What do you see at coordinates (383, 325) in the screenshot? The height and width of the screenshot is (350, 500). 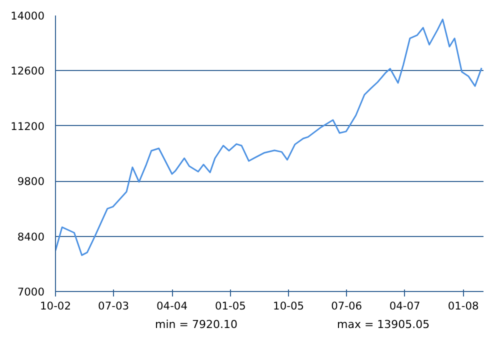 I see `text: max = 13905.05` at bounding box center [383, 325].